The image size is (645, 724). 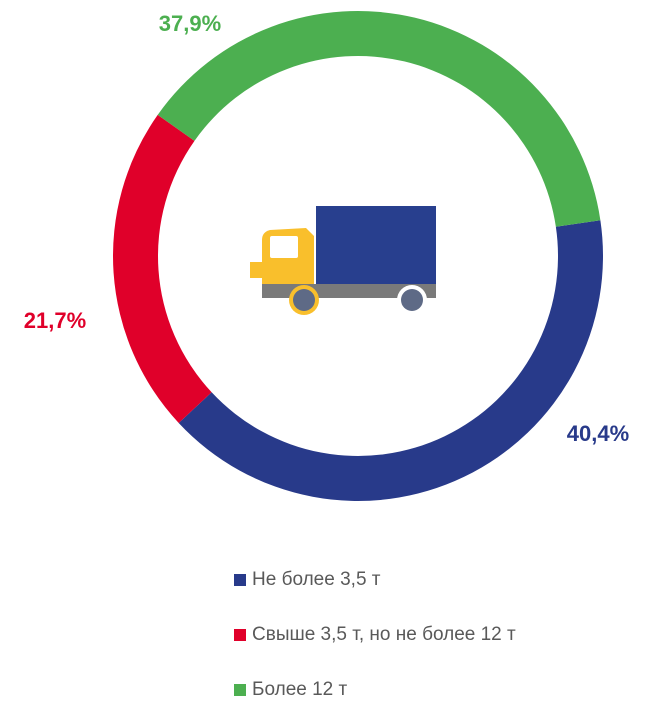 I want to click on legend-label: Более 12 т, so click(x=300, y=689).